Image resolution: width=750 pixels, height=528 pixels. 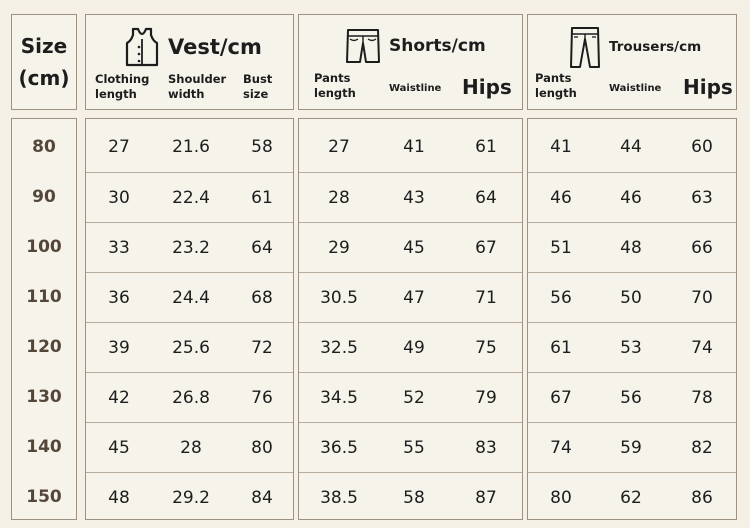 I want to click on shorts-cell: 47, so click(x=414, y=297).